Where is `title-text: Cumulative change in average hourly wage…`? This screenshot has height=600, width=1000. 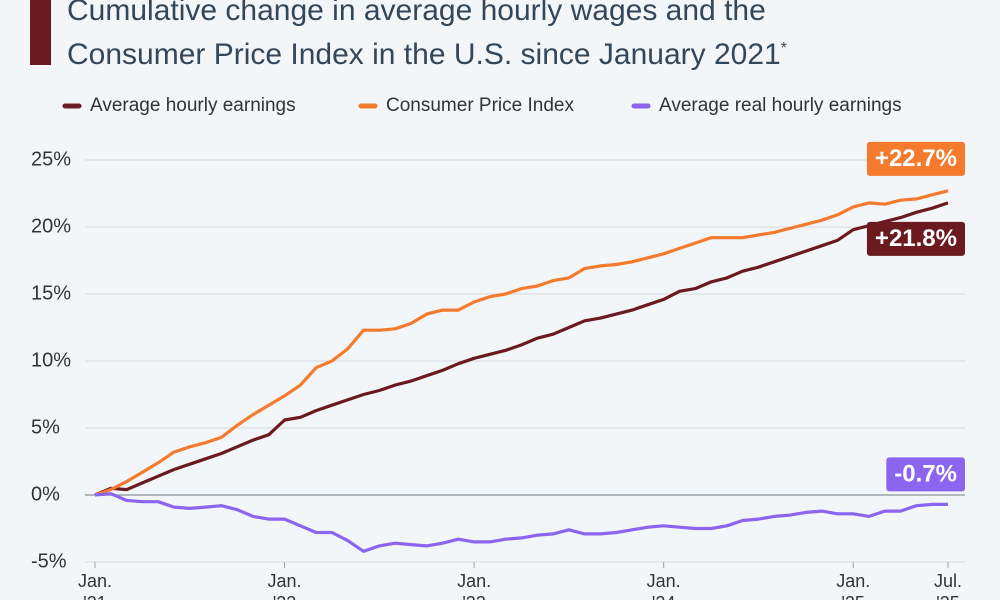
title-text: Cumulative change in average hourly wage… is located at coordinates (424, 35).